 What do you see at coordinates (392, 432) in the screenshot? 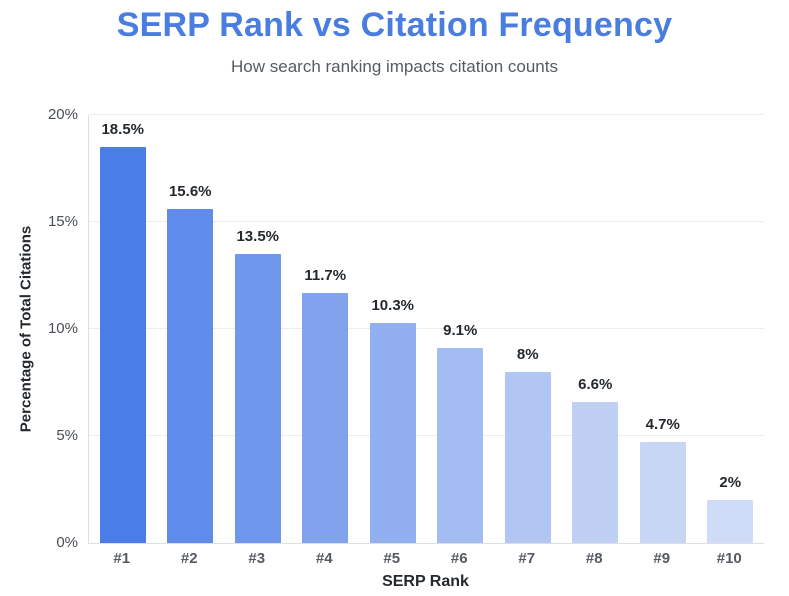
I see `bar-rank-#5` at bounding box center [392, 432].